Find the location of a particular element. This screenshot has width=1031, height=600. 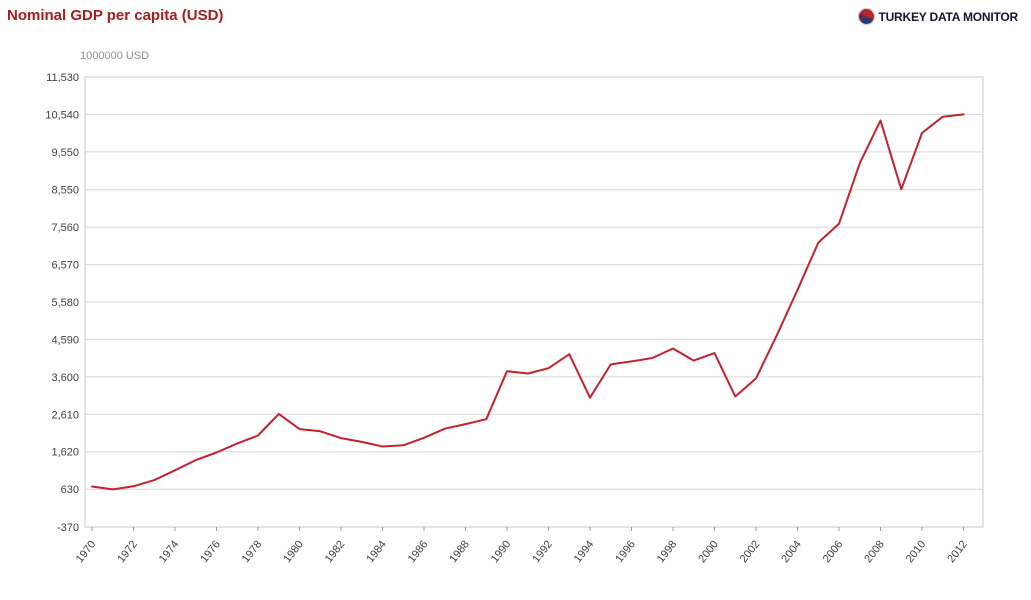

y-tick-label: 3,600 is located at coordinates (65, 378).